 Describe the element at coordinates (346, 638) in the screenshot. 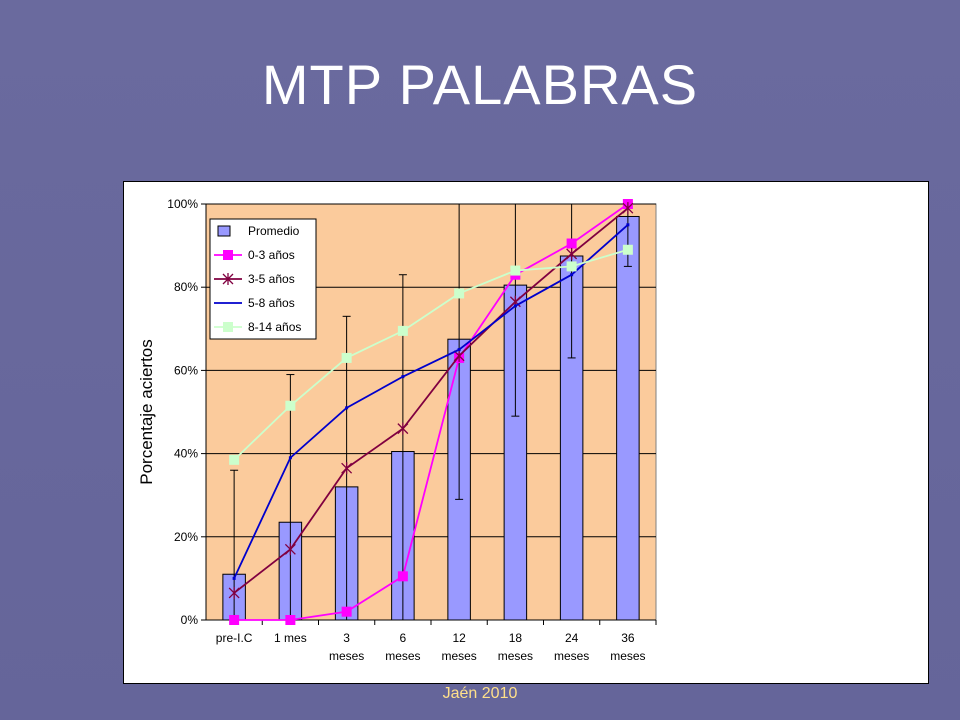

I see `x-tick-label: 3` at that location.